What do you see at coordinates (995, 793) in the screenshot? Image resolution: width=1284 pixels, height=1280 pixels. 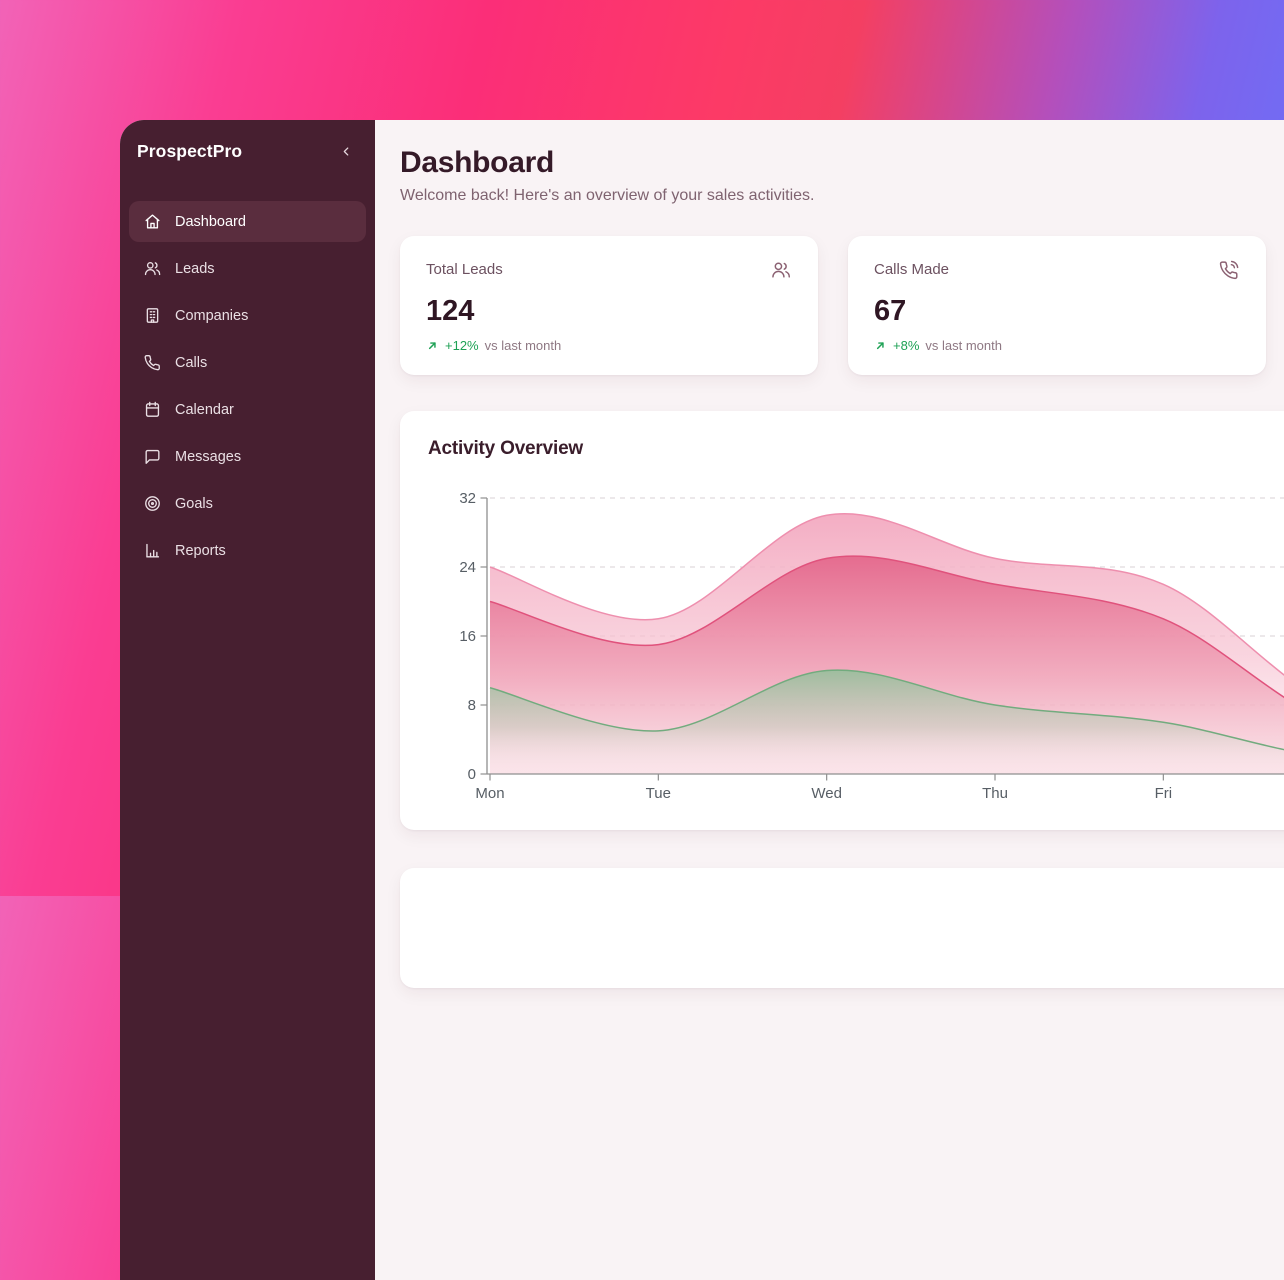 I see `axis-tick-label: Thu` at bounding box center [995, 793].